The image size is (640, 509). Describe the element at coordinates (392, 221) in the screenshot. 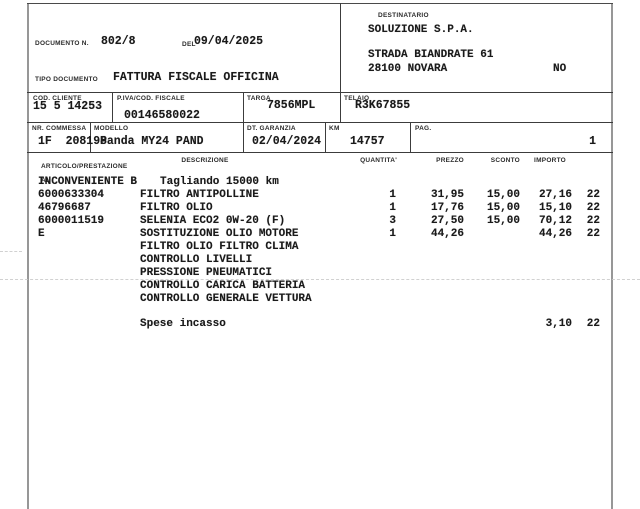

I see `cell-quantita: 3` at that location.